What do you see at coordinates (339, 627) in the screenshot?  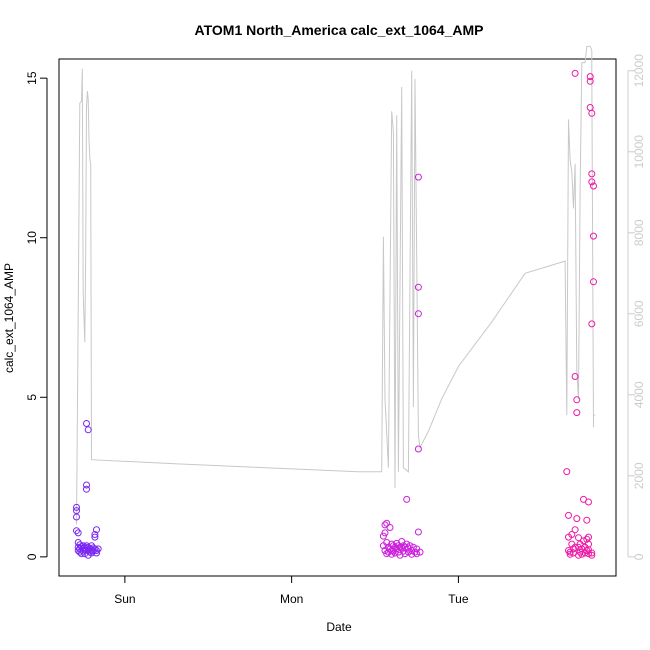 I see `x-axis-label: Date` at bounding box center [339, 627].